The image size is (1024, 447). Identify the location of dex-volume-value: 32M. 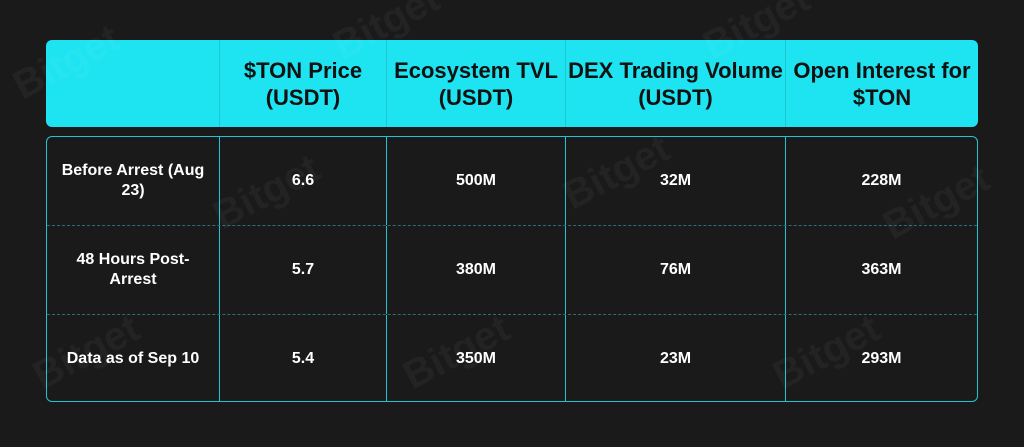
(676, 181).